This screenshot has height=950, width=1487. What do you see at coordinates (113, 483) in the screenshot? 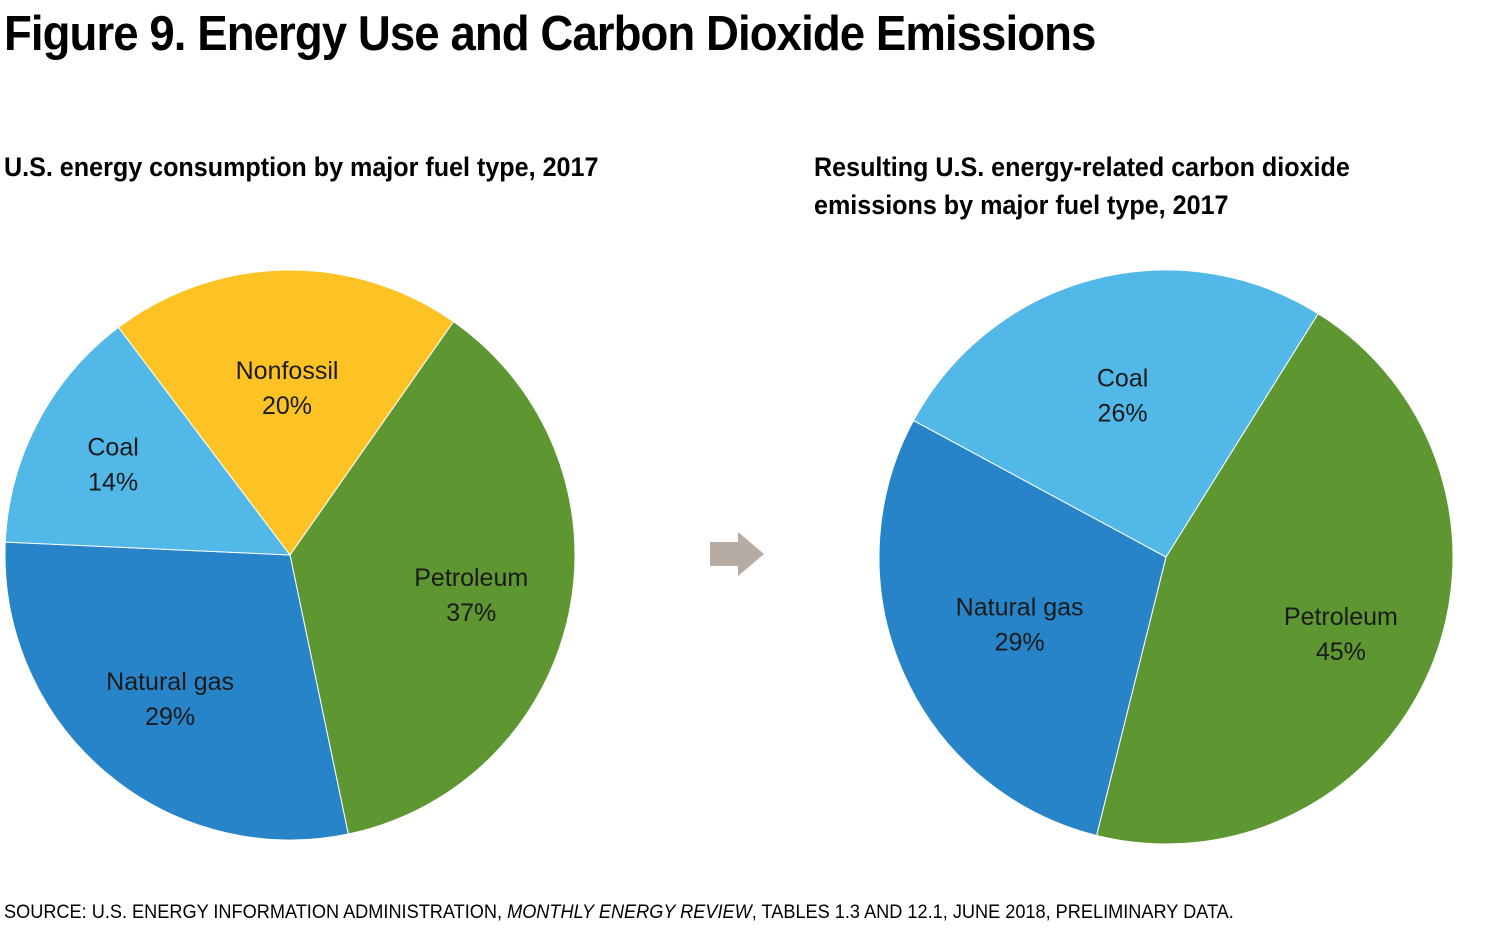
I see `slice-value-coal: 14%` at bounding box center [113, 483].